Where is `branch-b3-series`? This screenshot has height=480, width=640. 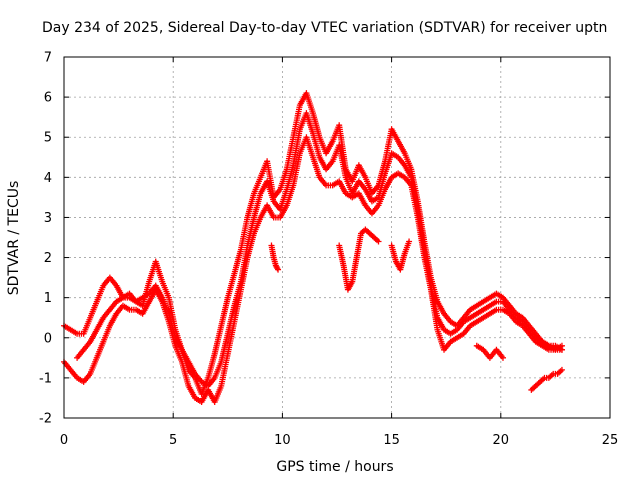
branch-b3-series is located at coordinates (400, 255).